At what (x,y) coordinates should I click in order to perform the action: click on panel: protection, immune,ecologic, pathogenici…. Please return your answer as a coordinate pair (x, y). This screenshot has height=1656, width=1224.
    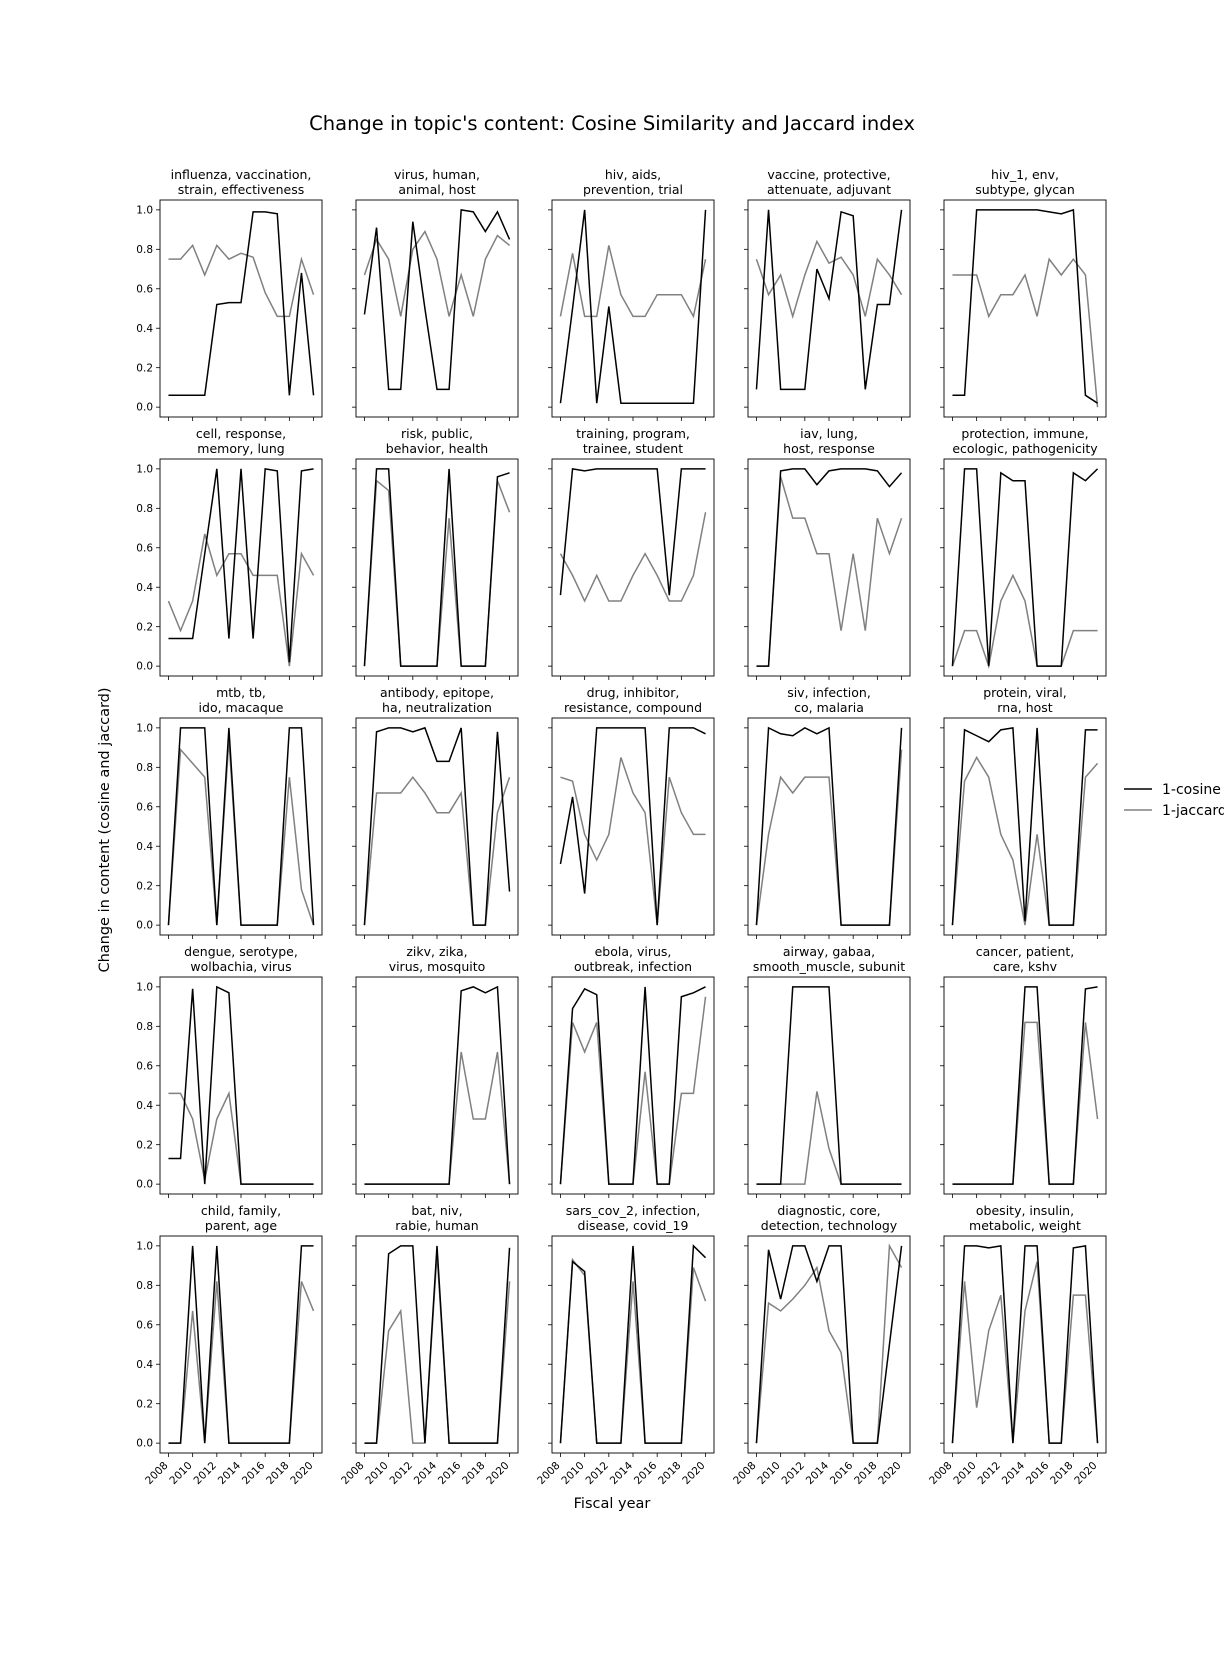
    Looking at the image, I should click on (1023, 553).